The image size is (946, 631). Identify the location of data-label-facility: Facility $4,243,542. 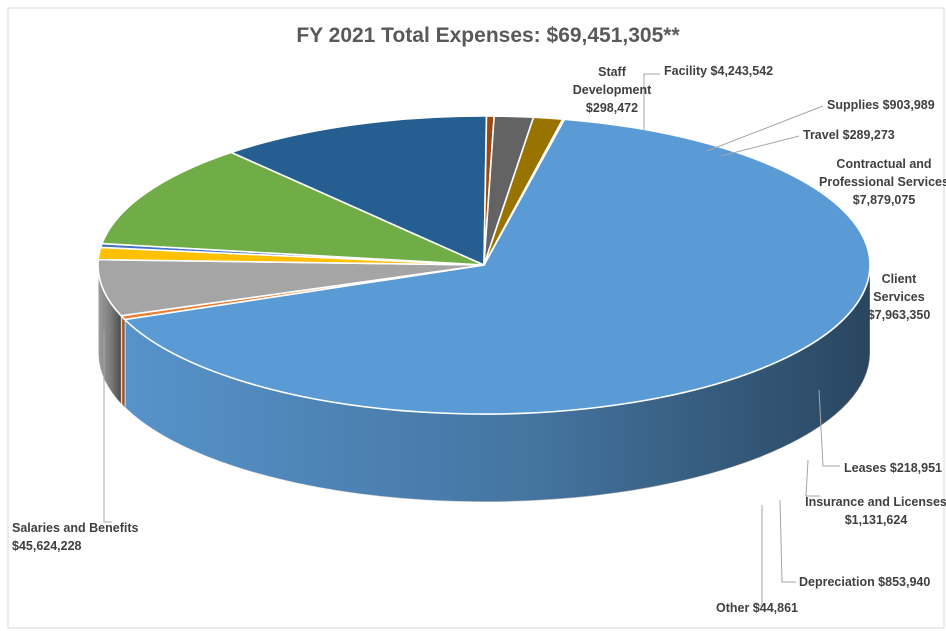
(718, 71).